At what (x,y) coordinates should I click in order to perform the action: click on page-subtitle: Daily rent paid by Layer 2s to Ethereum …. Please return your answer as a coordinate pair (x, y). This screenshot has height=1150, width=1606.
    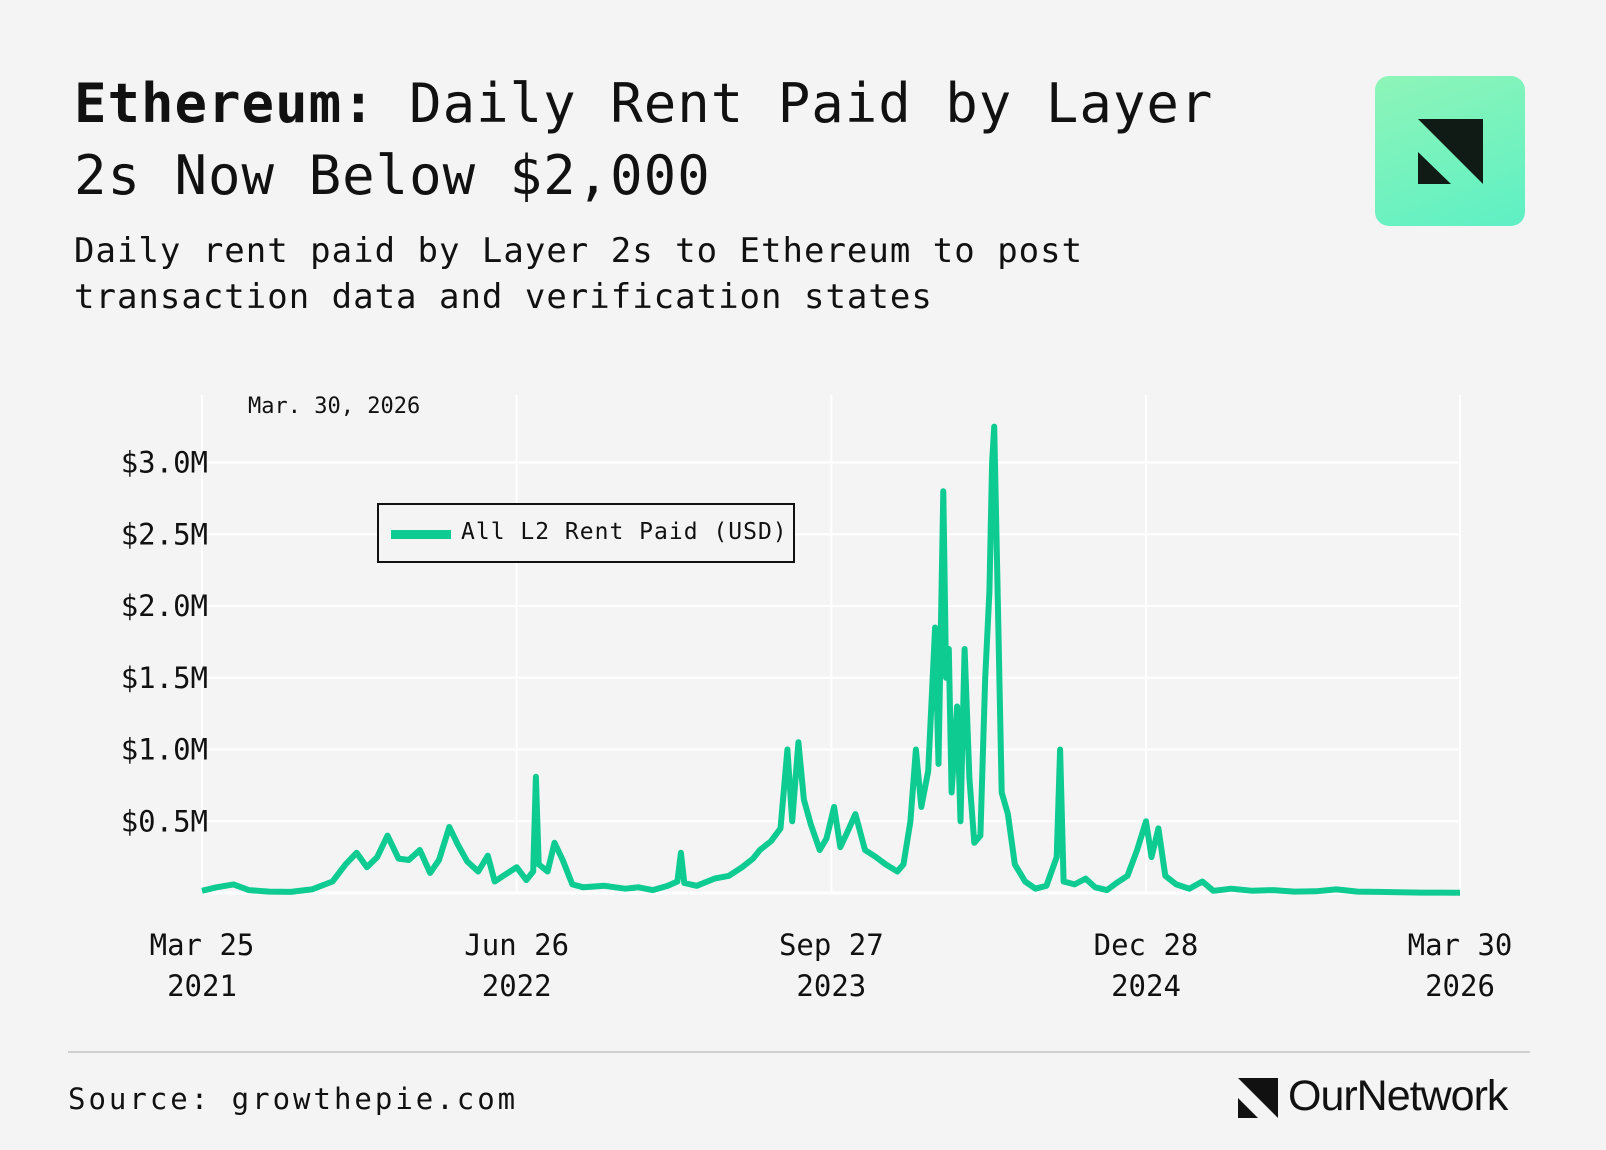
    Looking at the image, I should click on (579, 274).